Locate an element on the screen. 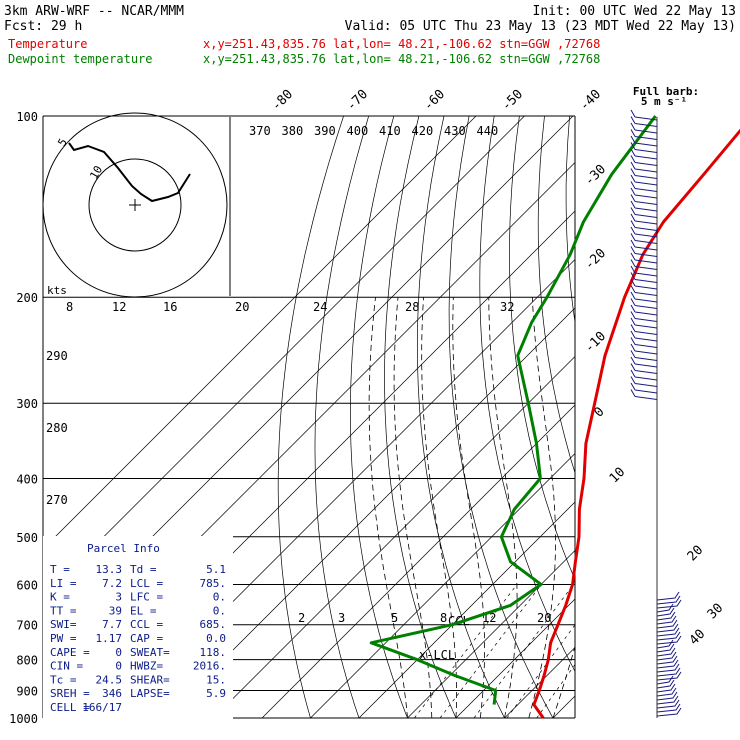 The image size is (740, 740). isotherm-label-top: -60 is located at coordinates (434, 100).